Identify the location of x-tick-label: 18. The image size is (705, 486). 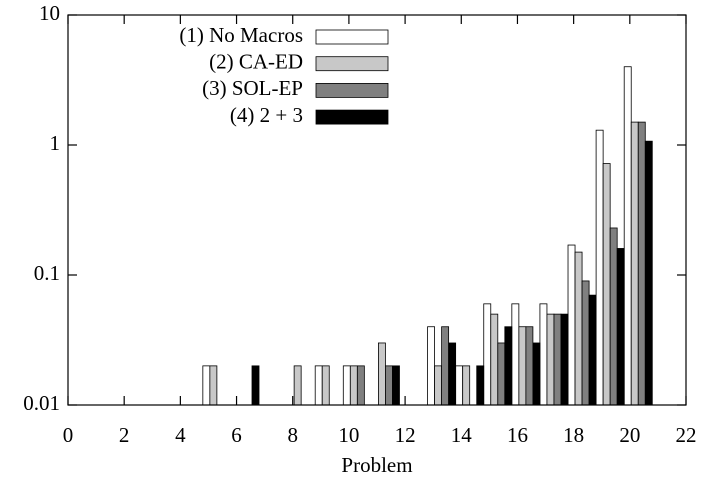
(573, 435).